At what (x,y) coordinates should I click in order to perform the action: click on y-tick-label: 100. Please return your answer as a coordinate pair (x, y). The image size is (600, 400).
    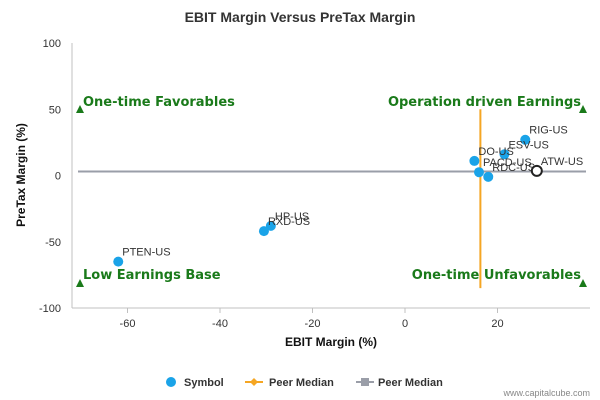
    Looking at the image, I should click on (52, 44).